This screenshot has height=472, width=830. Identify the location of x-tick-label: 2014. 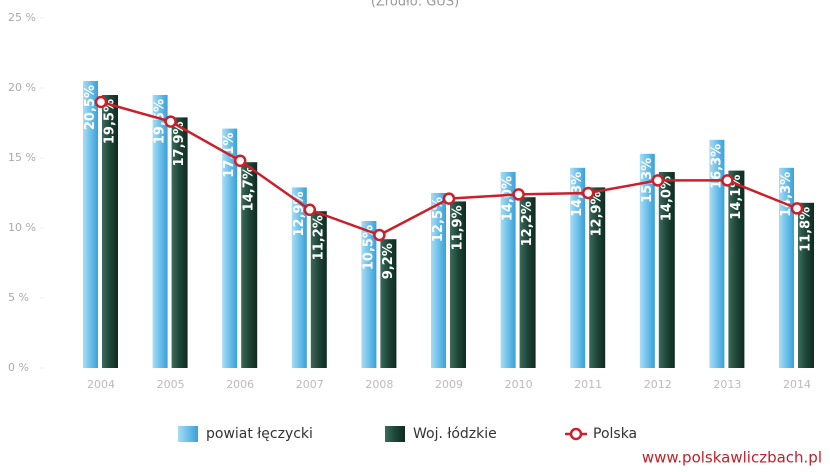
(797, 384).